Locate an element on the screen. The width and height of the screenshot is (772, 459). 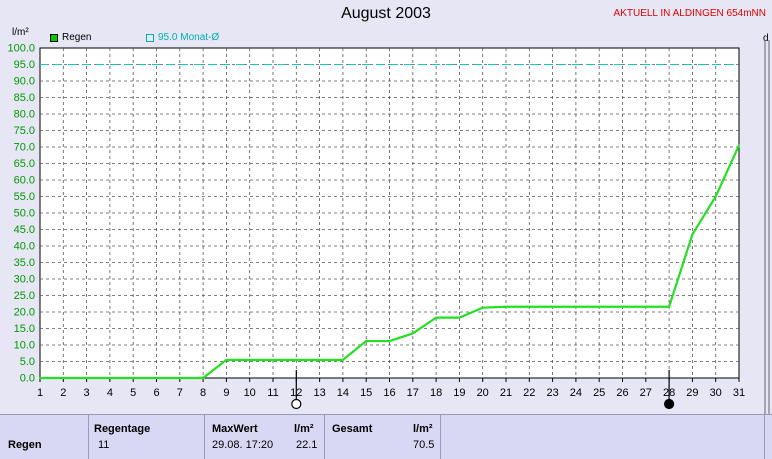
x-tick-label: 1 is located at coordinates (40, 393).